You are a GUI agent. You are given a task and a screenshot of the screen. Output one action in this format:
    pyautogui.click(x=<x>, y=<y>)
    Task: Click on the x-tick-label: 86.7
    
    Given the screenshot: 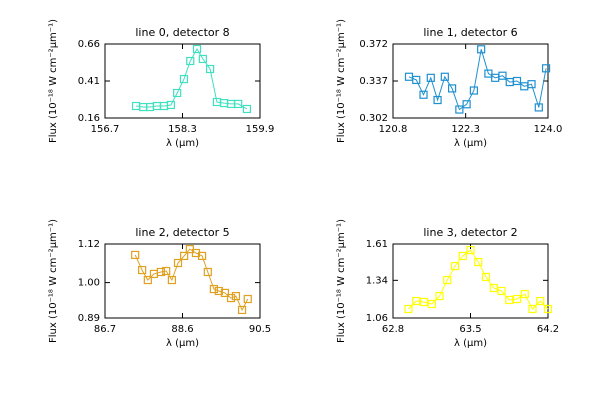 What is the action you would take?
    pyautogui.click(x=105, y=329)
    